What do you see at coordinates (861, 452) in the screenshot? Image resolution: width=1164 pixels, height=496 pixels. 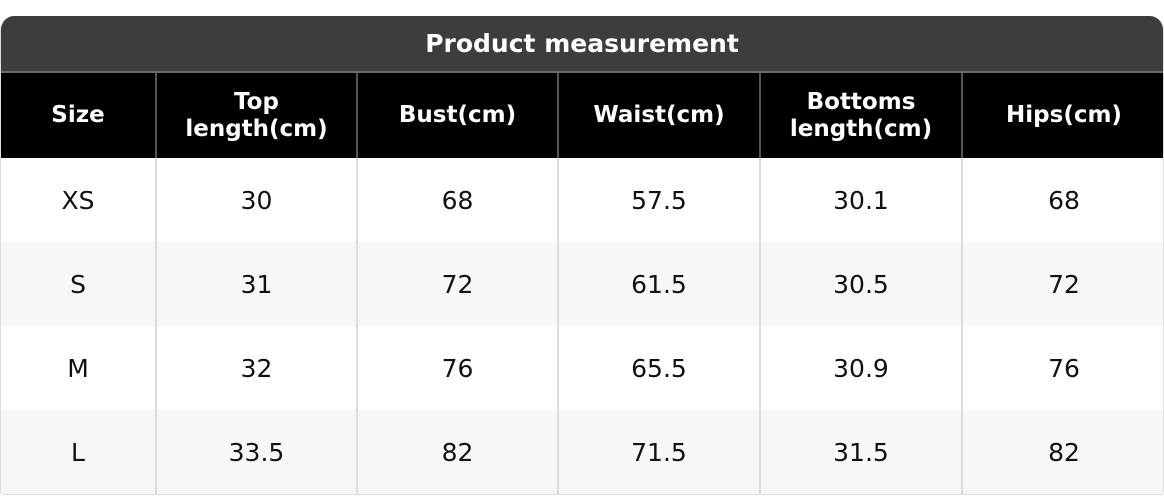 I see `cell-bottoms-length: 31.5` at bounding box center [861, 452].